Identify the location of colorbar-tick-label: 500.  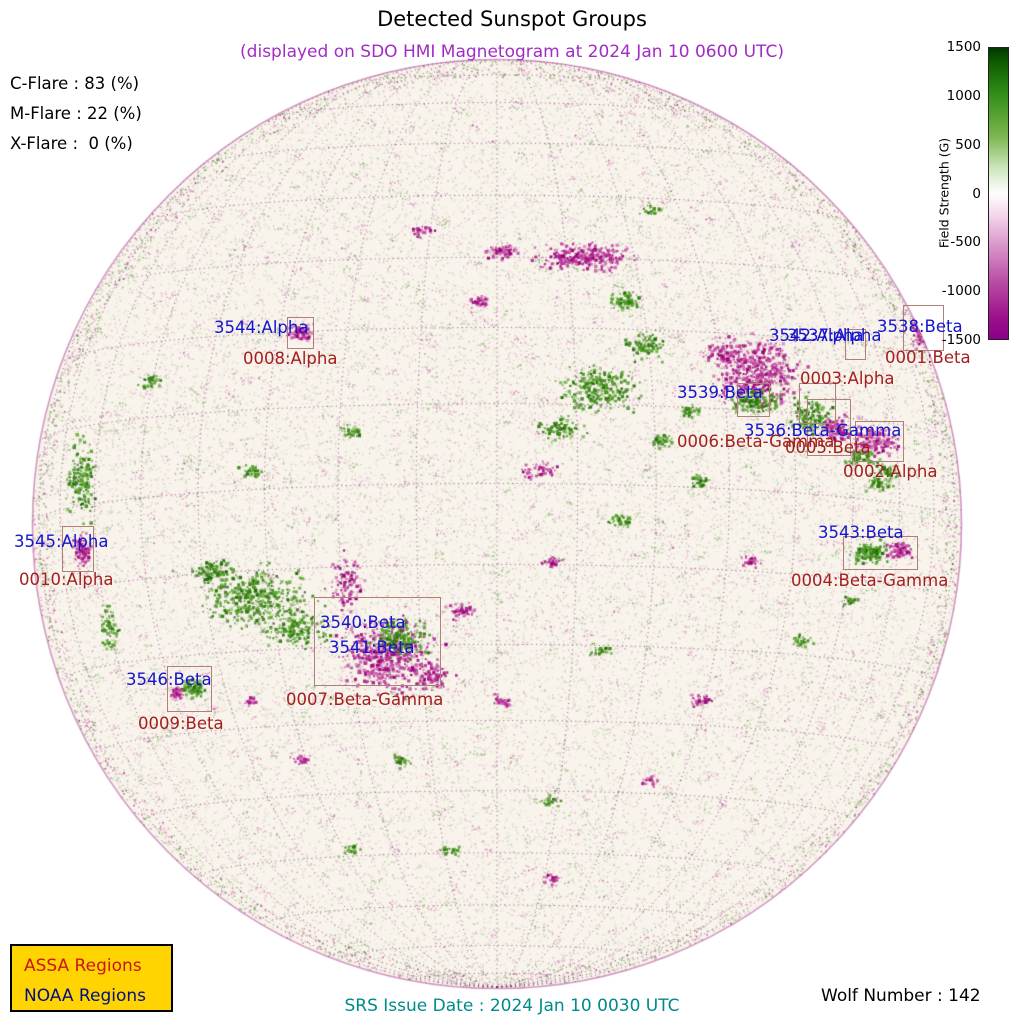
(968, 144).